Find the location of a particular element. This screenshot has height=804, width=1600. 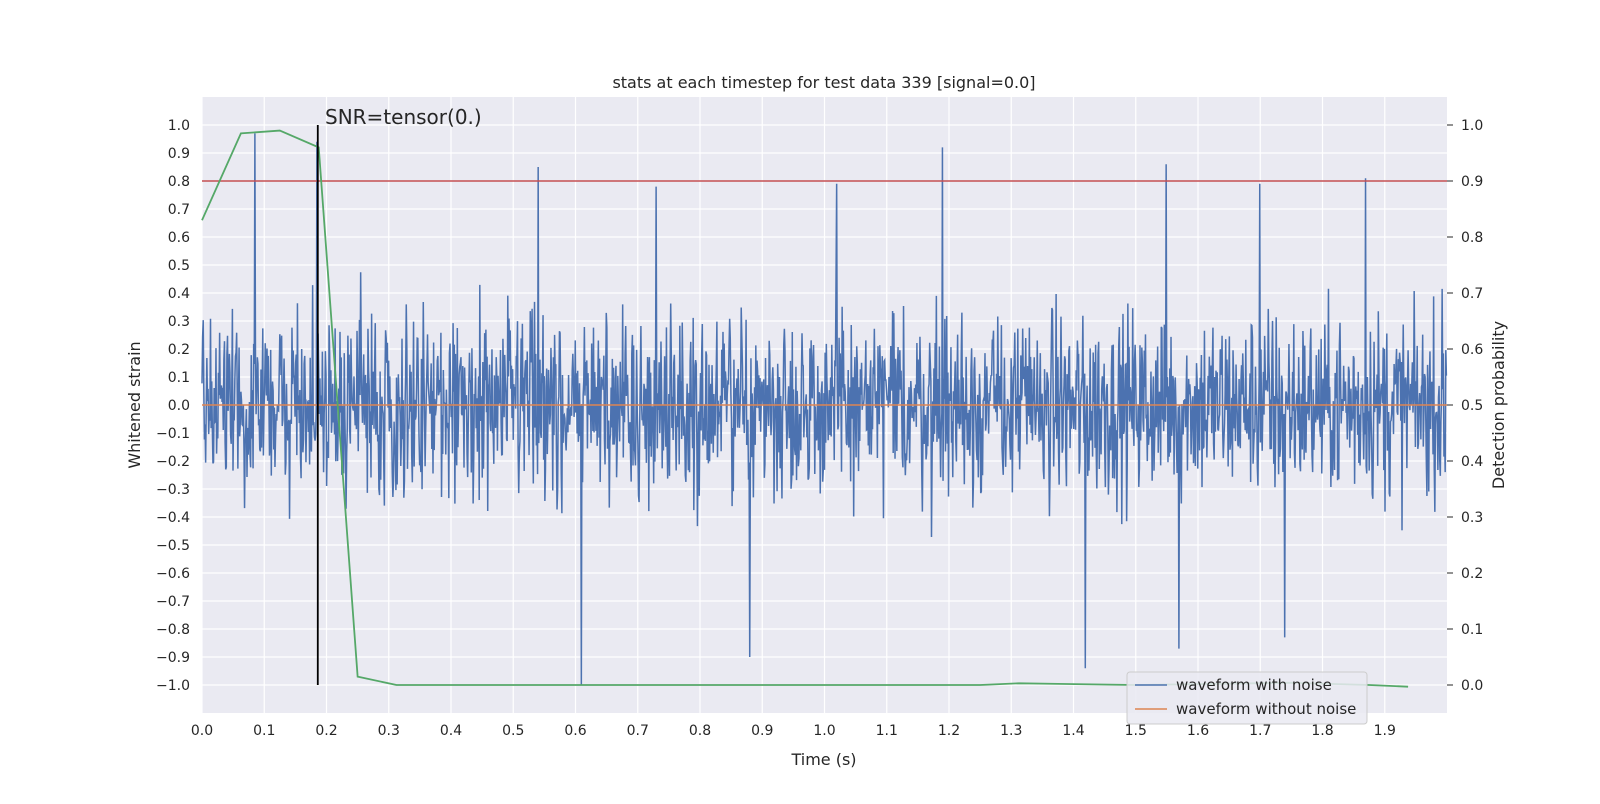

x-tick-label: 0.3 is located at coordinates (389, 731).